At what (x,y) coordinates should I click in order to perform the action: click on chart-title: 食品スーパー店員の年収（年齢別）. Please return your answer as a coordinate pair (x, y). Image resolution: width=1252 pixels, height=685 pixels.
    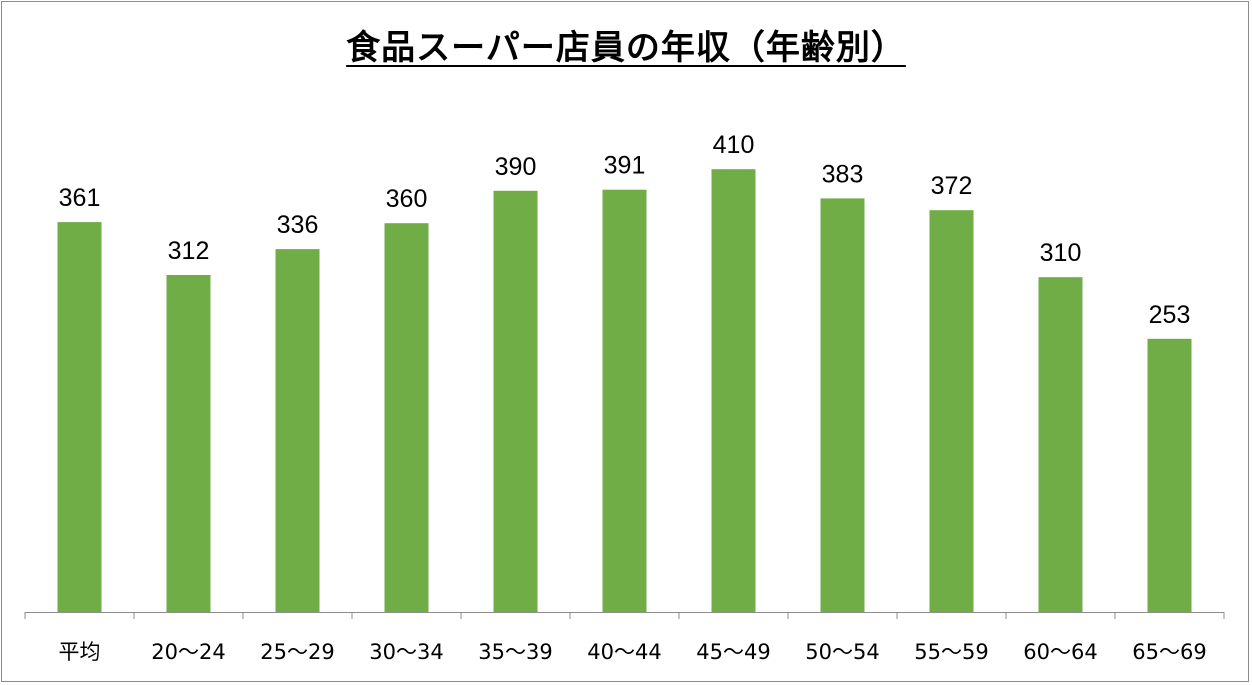
    Looking at the image, I should click on (626, 48).